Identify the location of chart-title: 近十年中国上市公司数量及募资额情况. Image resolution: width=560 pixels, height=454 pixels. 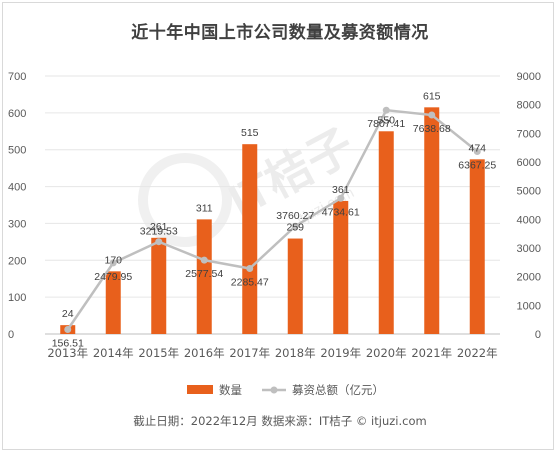
(280, 33).